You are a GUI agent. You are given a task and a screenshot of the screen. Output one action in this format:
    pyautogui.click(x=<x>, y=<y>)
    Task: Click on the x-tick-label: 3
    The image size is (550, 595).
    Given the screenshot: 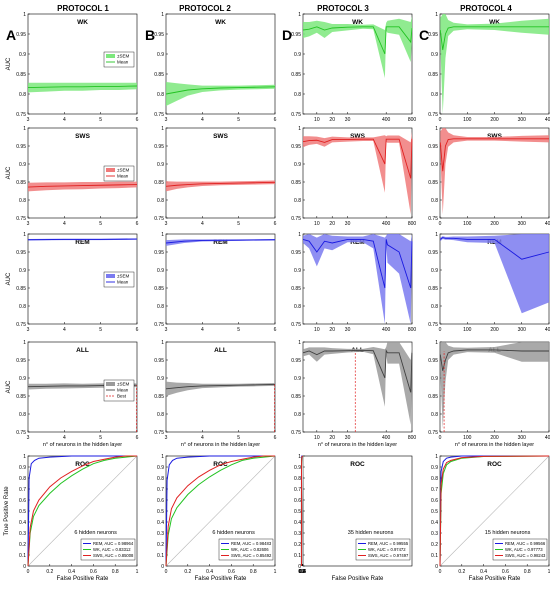 What is the action you would take?
    pyautogui.click(x=28, y=438)
    